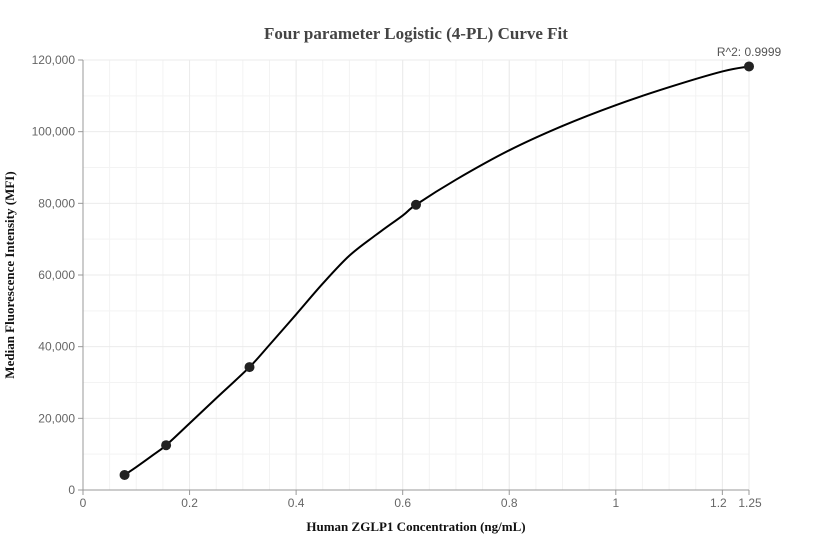  Describe the element at coordinates (56, 418) in the screenshot. I see `y-tick-label: 20,000` at that location.